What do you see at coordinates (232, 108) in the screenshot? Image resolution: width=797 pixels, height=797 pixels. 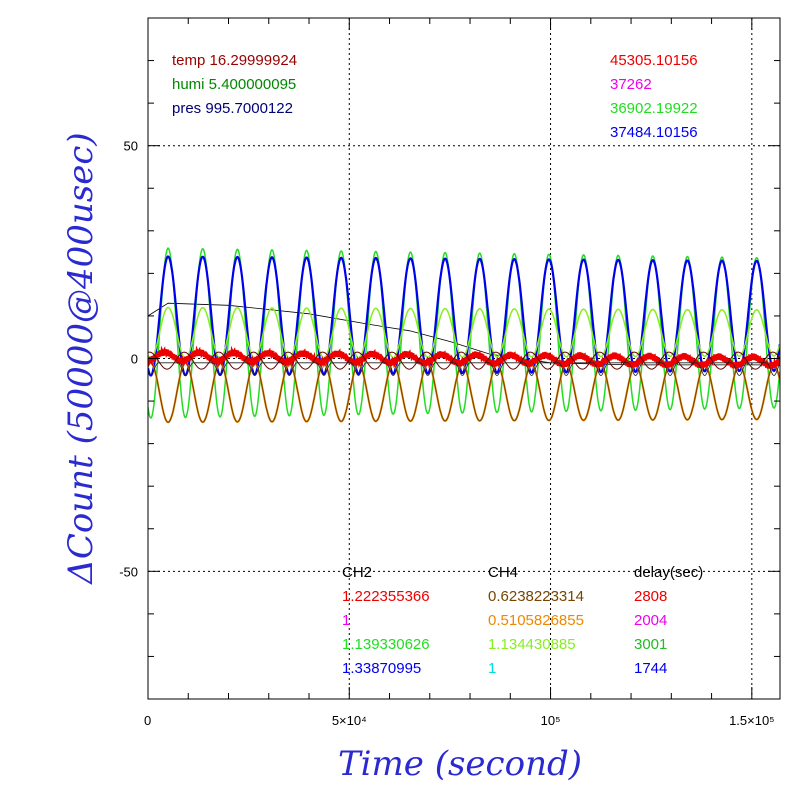 I see `legend-pres: pres 995.7000122` at bounding box center [232, 108].